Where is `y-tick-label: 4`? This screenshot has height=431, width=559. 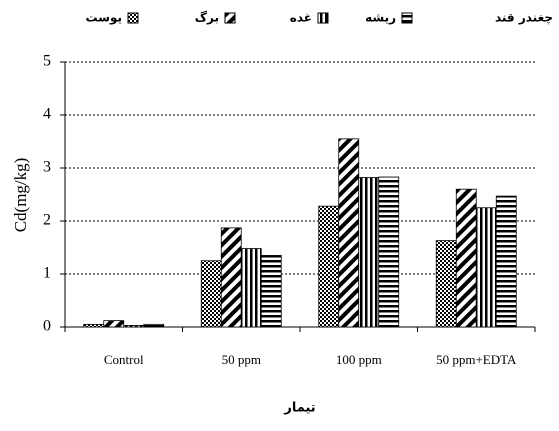
y-tick-label: 4 is located at coordinates (47, 114).